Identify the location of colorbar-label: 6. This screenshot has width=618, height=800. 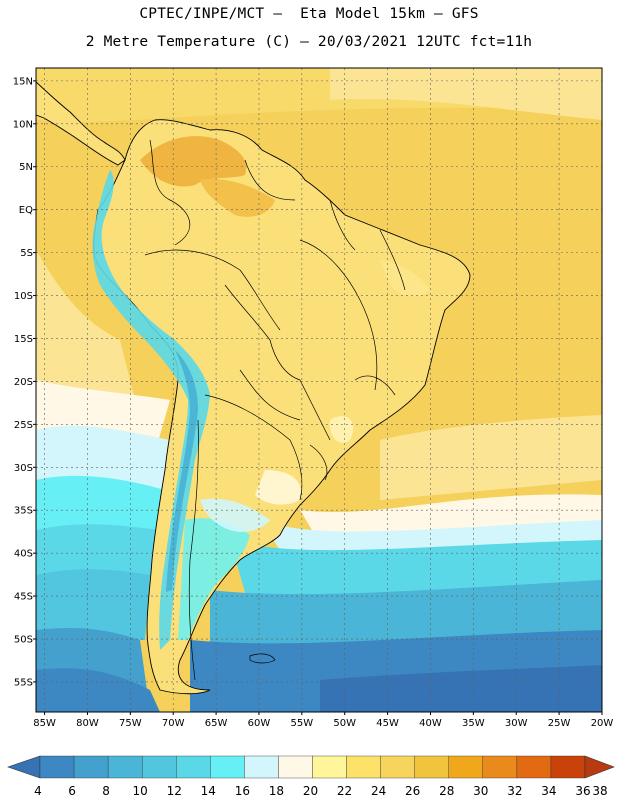
(72, 791).